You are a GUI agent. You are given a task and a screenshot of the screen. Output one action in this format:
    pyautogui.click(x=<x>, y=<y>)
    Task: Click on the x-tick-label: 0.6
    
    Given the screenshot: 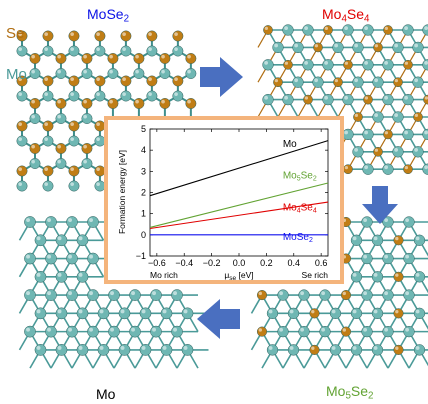 What is the action you would take?
    pyautogui.click(x=321, y=263)
    